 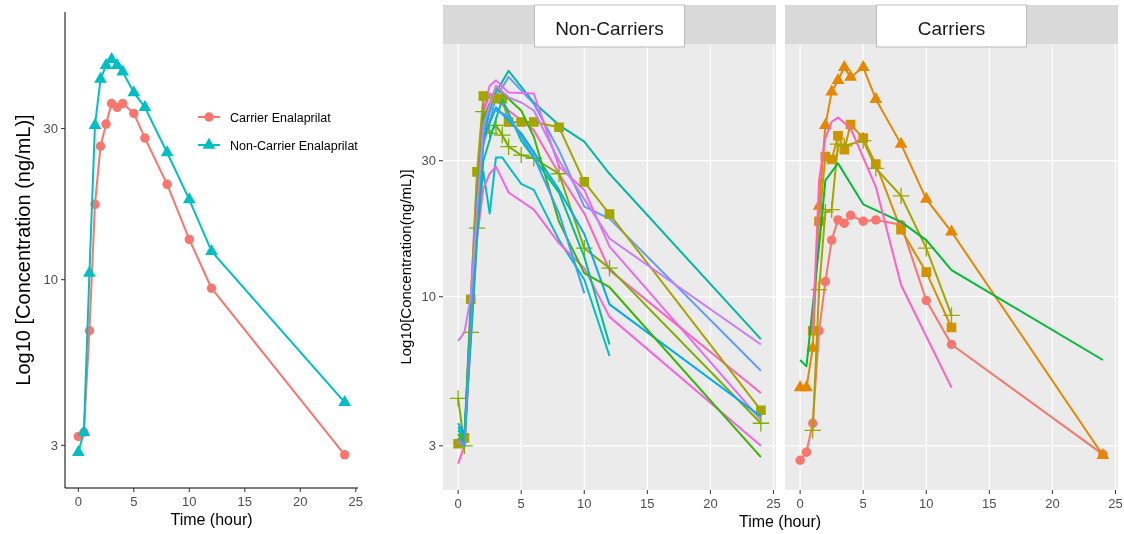 What do you see at coordinates (294, 145) in the screenshot?
I see `legend-label: Non-Carrier Enalaprilat` at bounding box center [294, 145].